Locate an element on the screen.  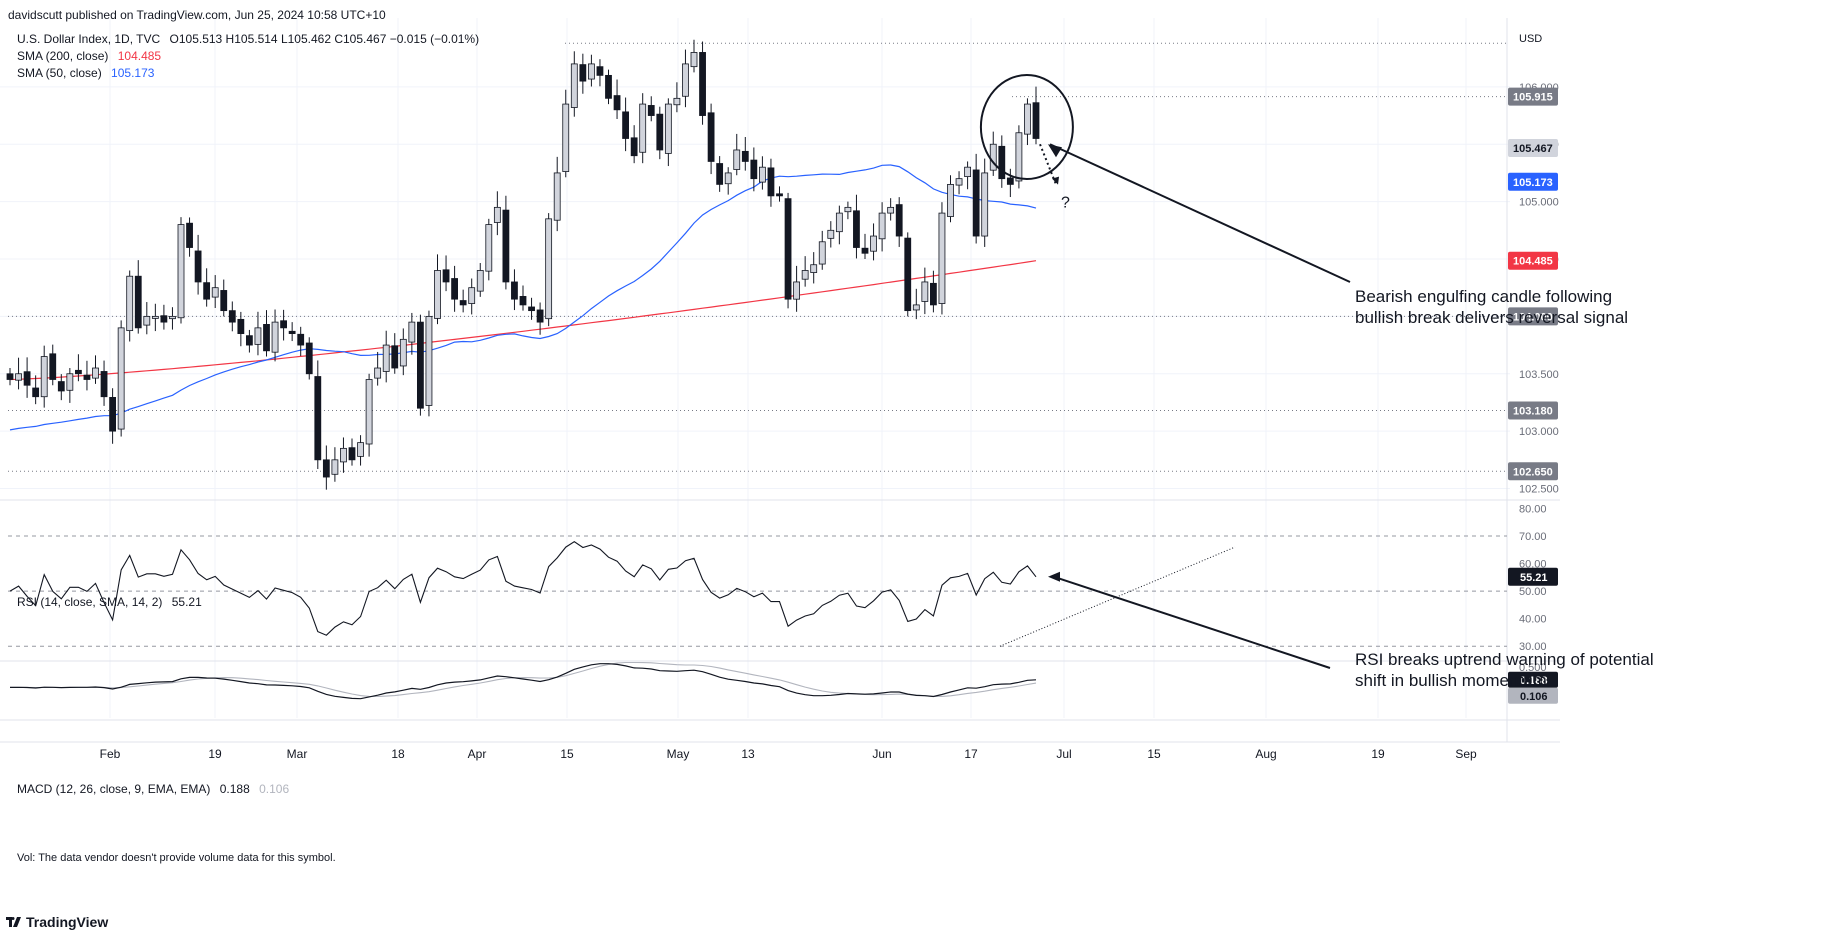
price-badge-text-105.467: 105.467 is located at coordinates (1533, 149).